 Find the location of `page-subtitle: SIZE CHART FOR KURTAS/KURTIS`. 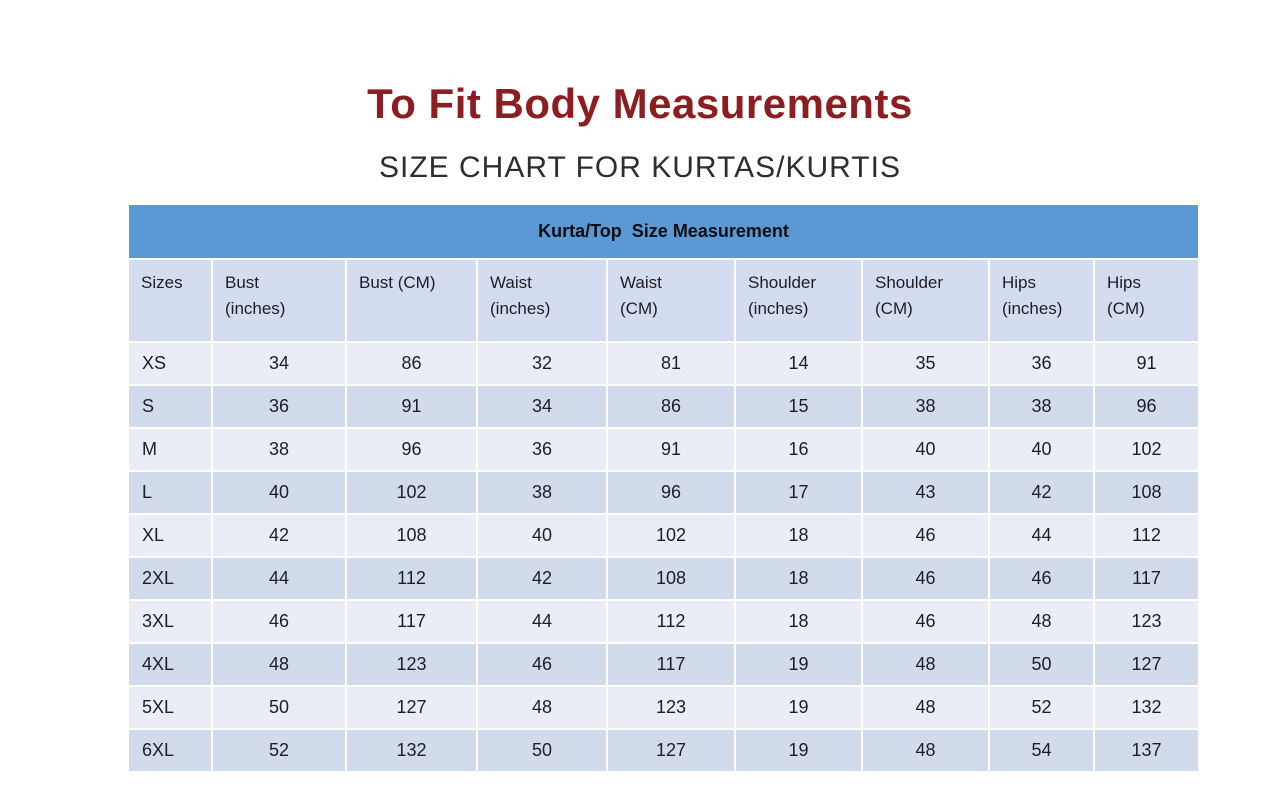

page-subtitle: SIZE CHART FOR KURTAS/KURTIS is located at coordinates (640, 167).